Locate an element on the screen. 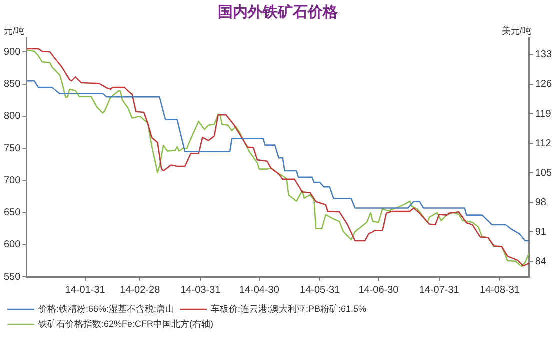 The height and width of the screenshot is (339, 560). y2-axis-title: 美元/吨 is located at coordinates (517, 31).